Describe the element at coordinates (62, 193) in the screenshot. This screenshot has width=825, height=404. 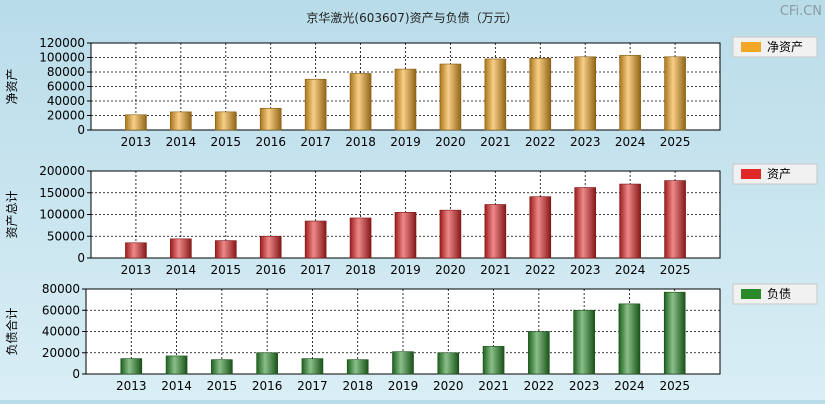
I see `y-tick-label: 150000` at that location.